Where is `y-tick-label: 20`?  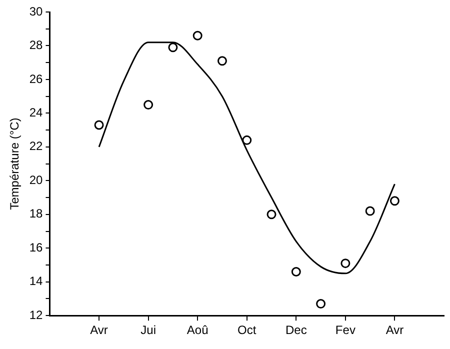 y-tick-label: 20 is located at coordinates (36, 179).